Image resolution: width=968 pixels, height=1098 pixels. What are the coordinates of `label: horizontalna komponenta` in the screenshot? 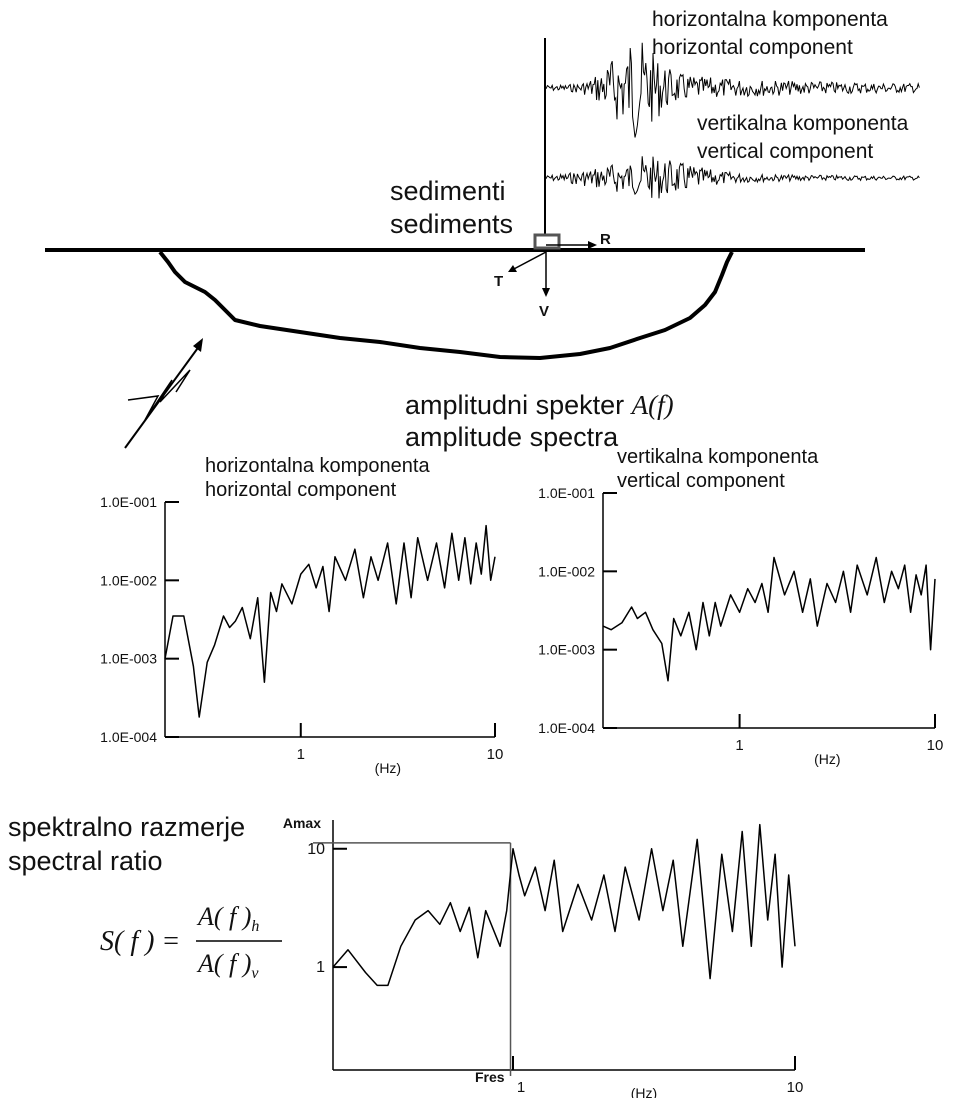 It's located at (770, 19).